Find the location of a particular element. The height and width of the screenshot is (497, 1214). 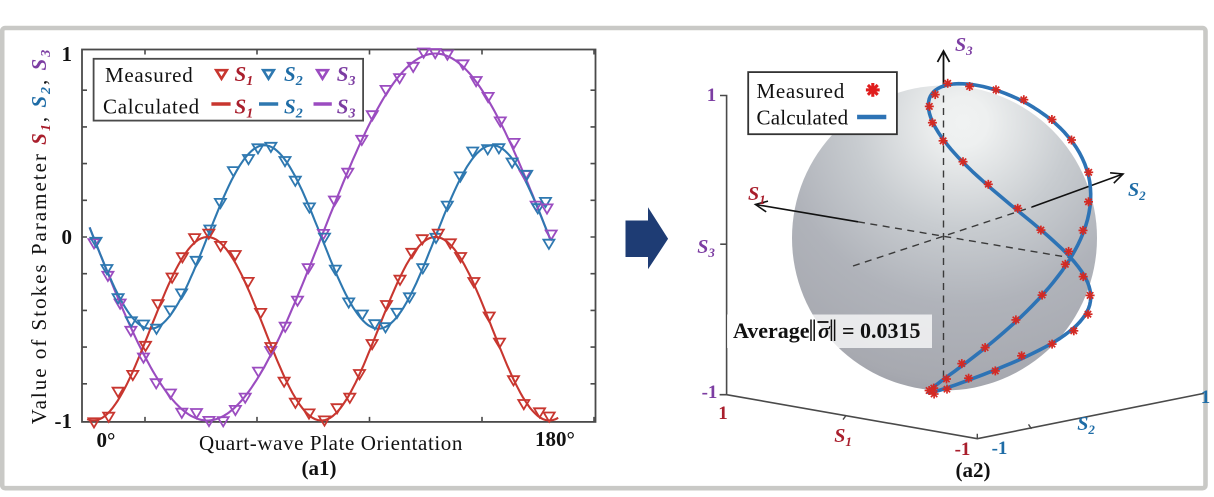

svg-text: (a1) is located at coordinates (319, 468).